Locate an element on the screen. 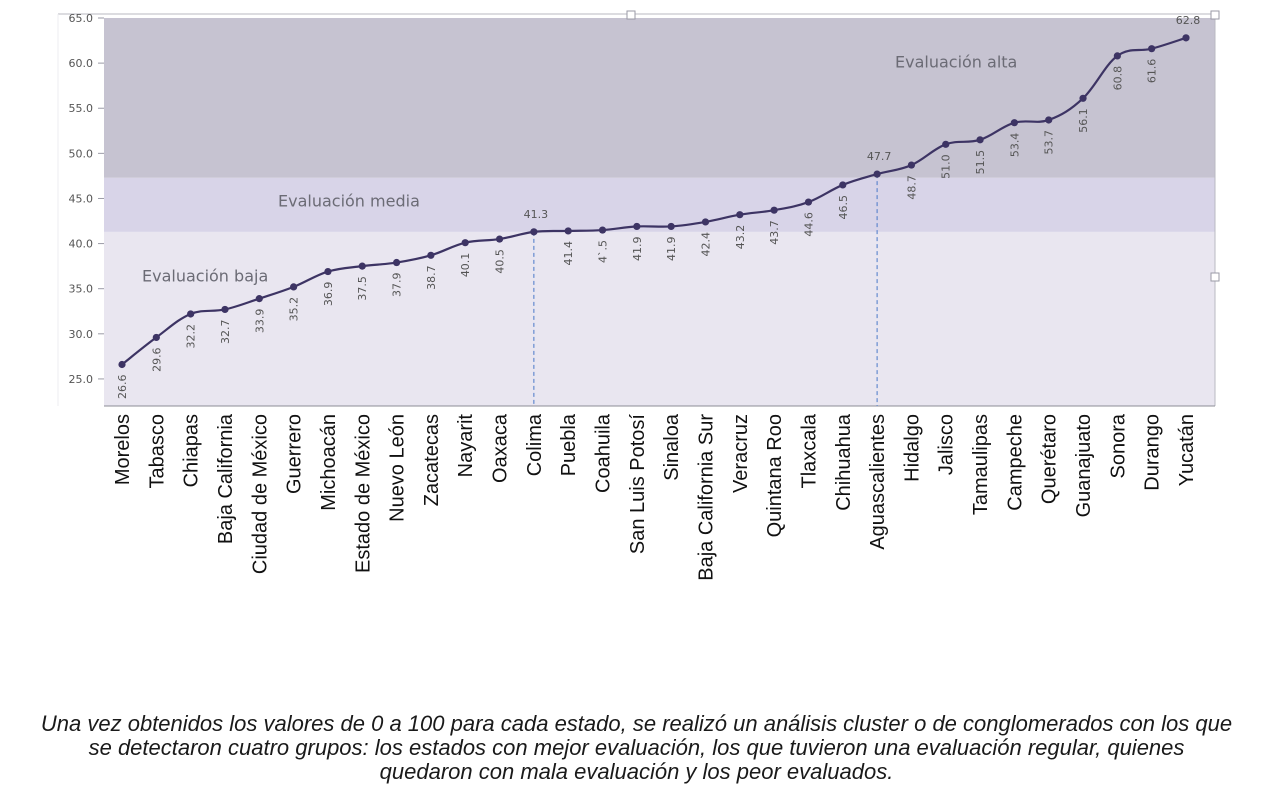  data-point-querétaro is located at coordinates (1049, 120).